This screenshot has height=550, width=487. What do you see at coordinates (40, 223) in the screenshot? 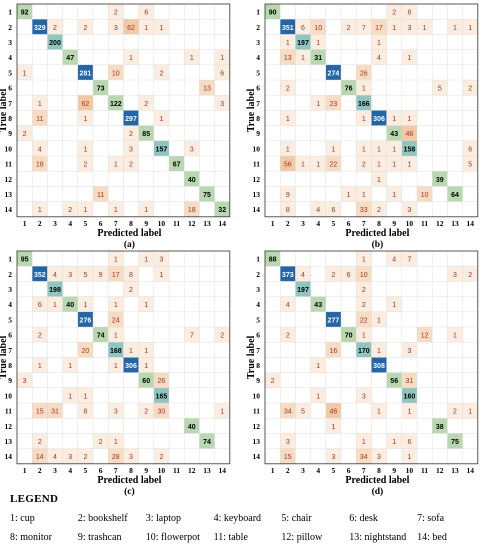
I see `x-tick-label: 2` at bounding box center [40, 223].